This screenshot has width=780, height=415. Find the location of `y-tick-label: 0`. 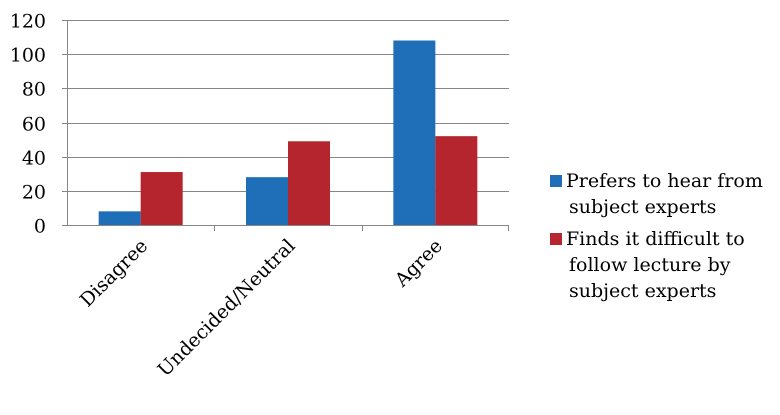

y-tick-label: 0 is located at coordinates (40, 227).